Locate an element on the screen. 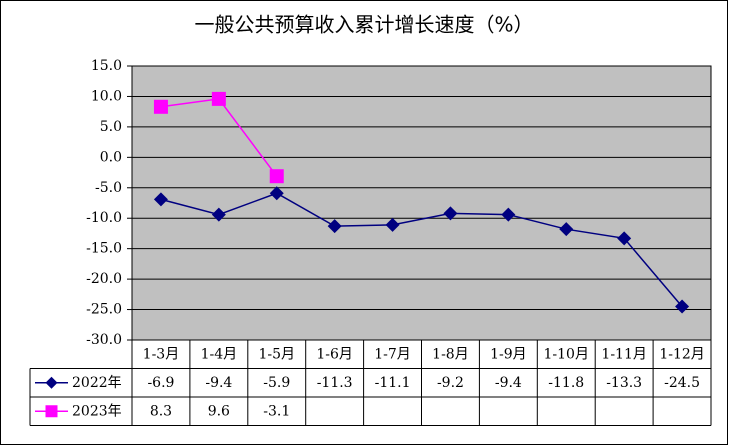 Image resolution: width=729 pixels, height=446 pixels. x-tick-label: 1-5月 is located at coordinates (276, 354).